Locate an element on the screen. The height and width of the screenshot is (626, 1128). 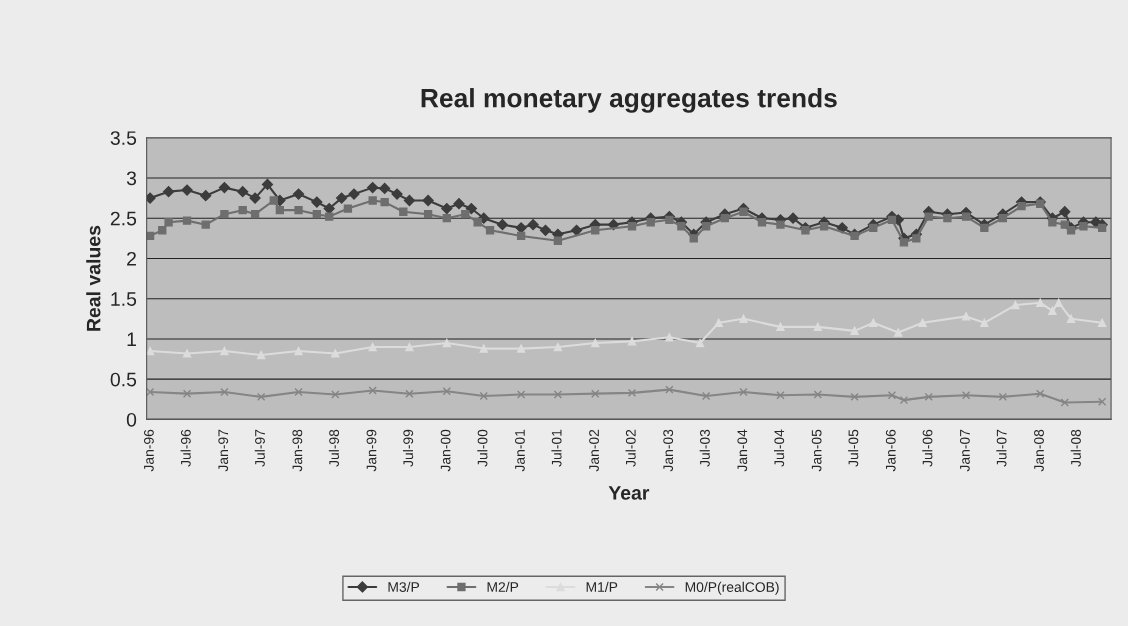
x-tick-label: Jul-02 is located at coordinates (630, 448).